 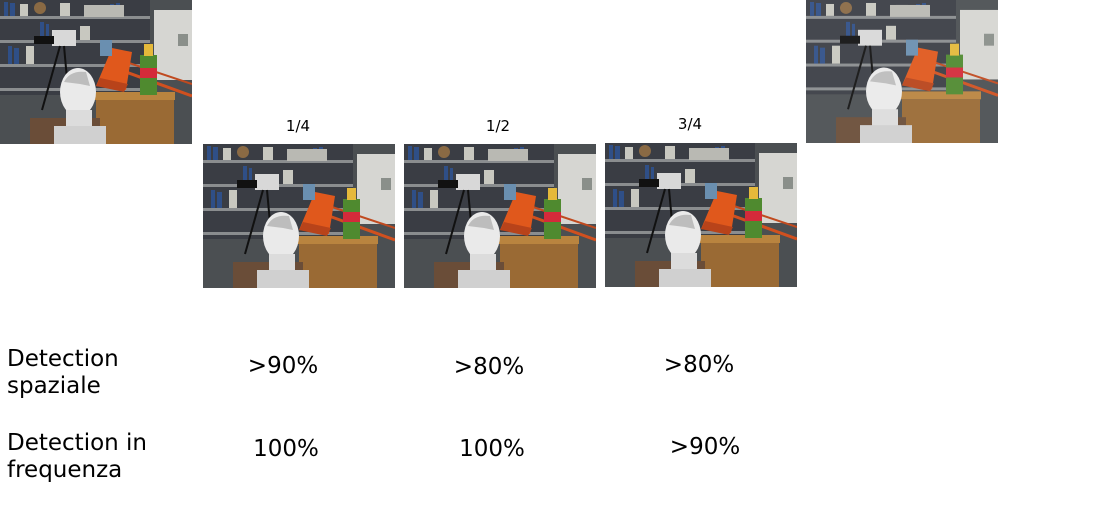 What do you see at coordinates (96, 72) in the screenshot?
I see `original-image` at bounding box center [96, 72].